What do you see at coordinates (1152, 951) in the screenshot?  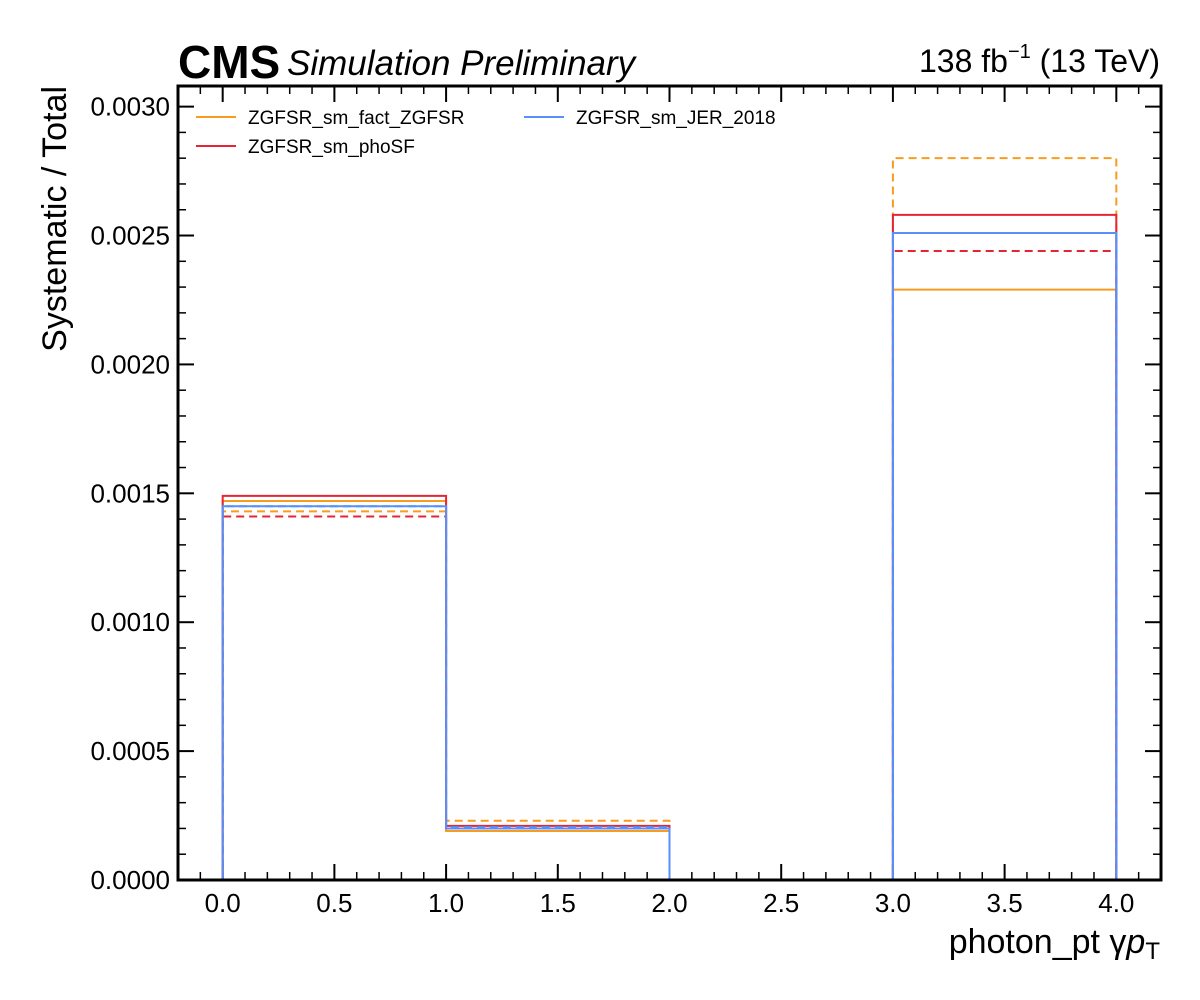 I see `x-axis-title-sub: T` at bounding box center [1152, 951].